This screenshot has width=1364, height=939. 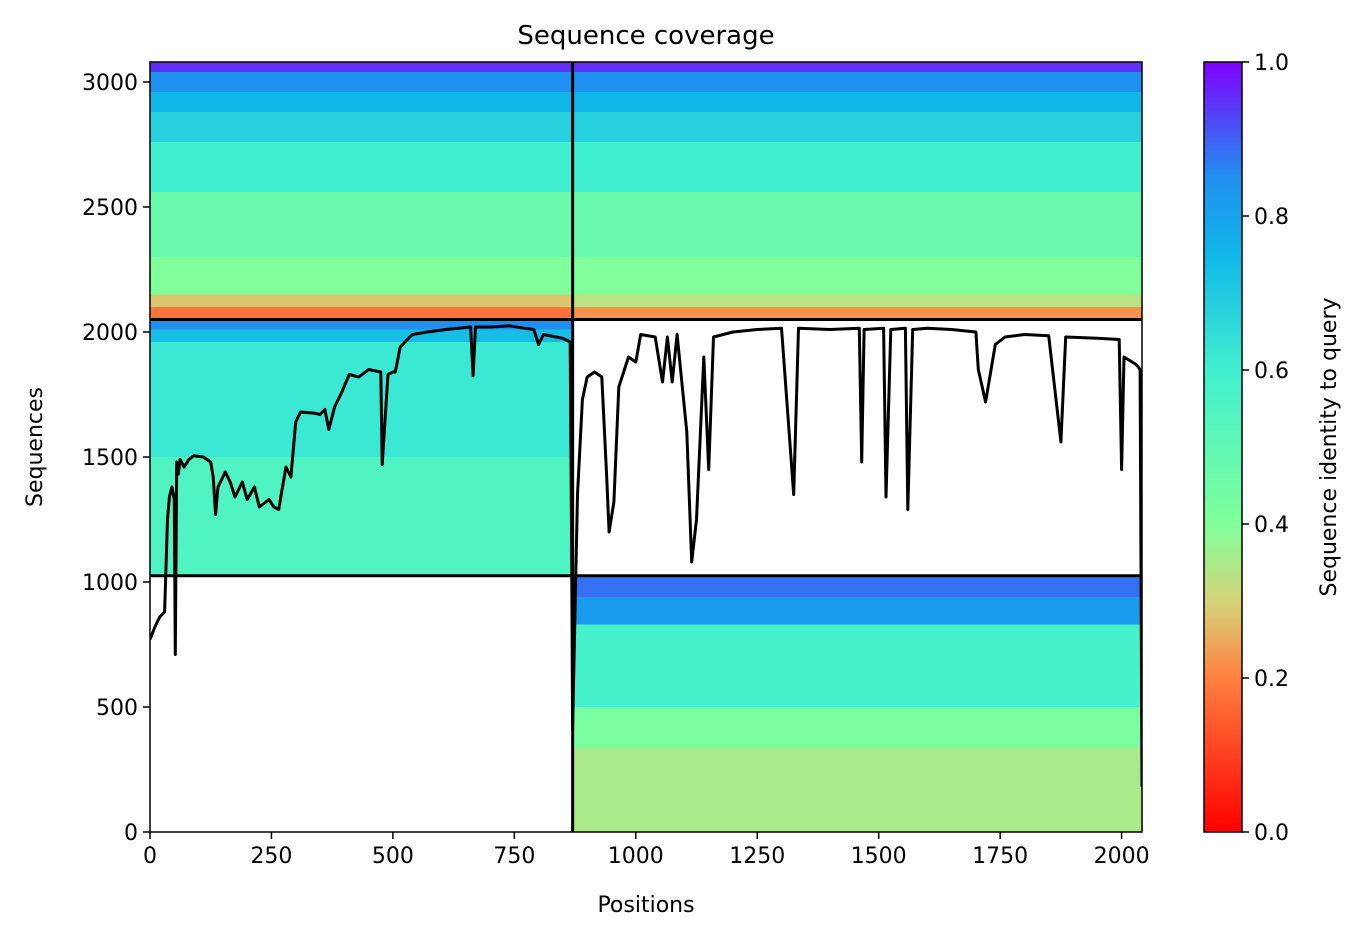 What do you see at coordinates (1265, 448) in the screenshot?
I see `colorbar-ticks: 0.0 0.2 0.4 0.6 0.8 1.0` at bounding box center [1265, 448].